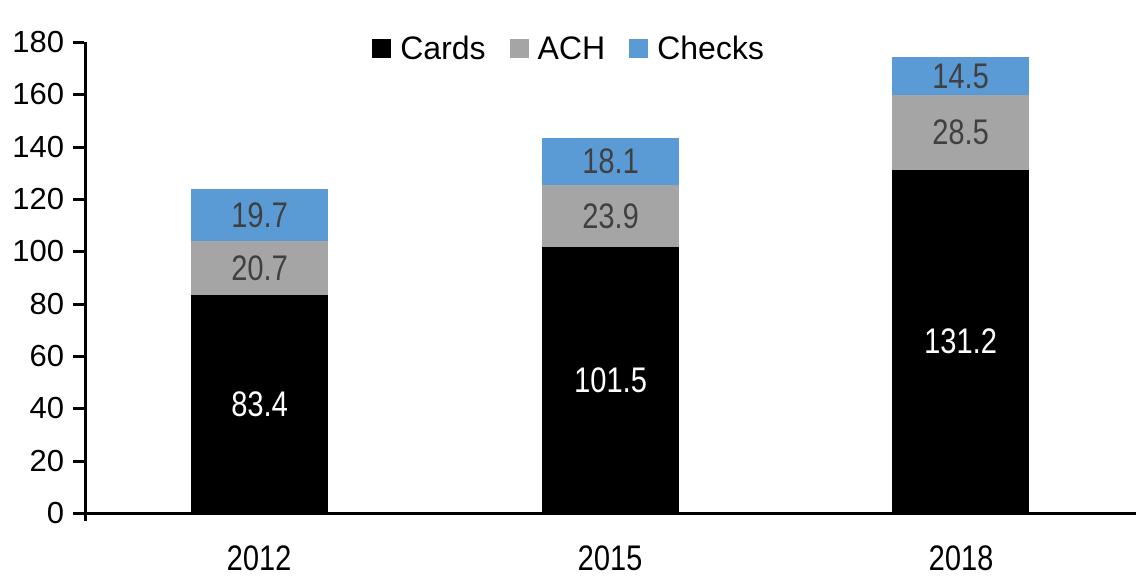  I want to click on bar-segment-checks-2015, so click(610, 161).